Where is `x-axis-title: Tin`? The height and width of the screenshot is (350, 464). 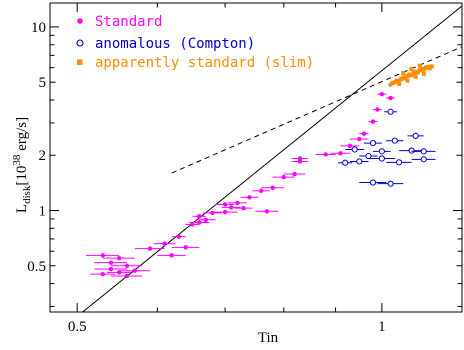 x-axis-title: Tin is located at coordinates (268, 338).